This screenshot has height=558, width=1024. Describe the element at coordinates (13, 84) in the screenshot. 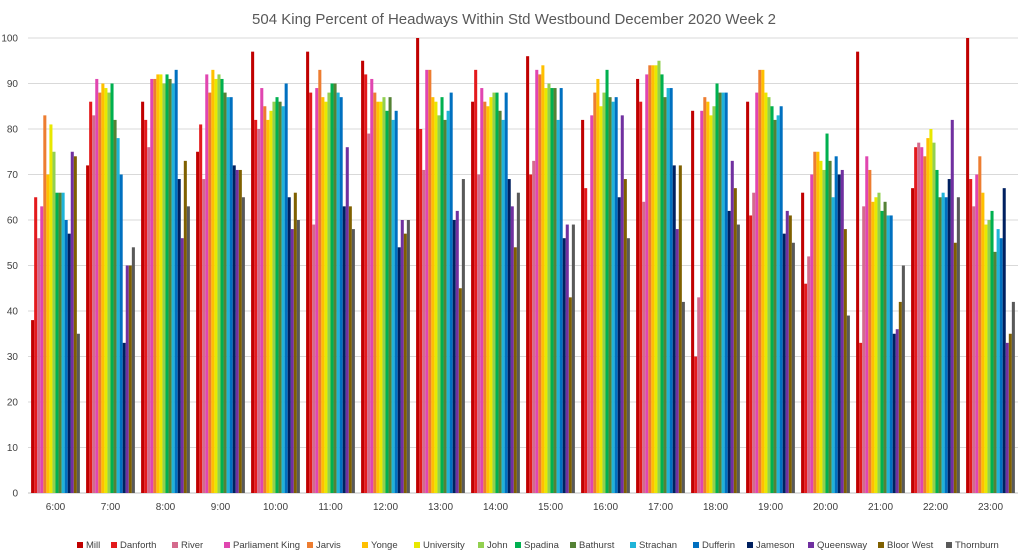

I see `y-tick-label: 90` at that location.